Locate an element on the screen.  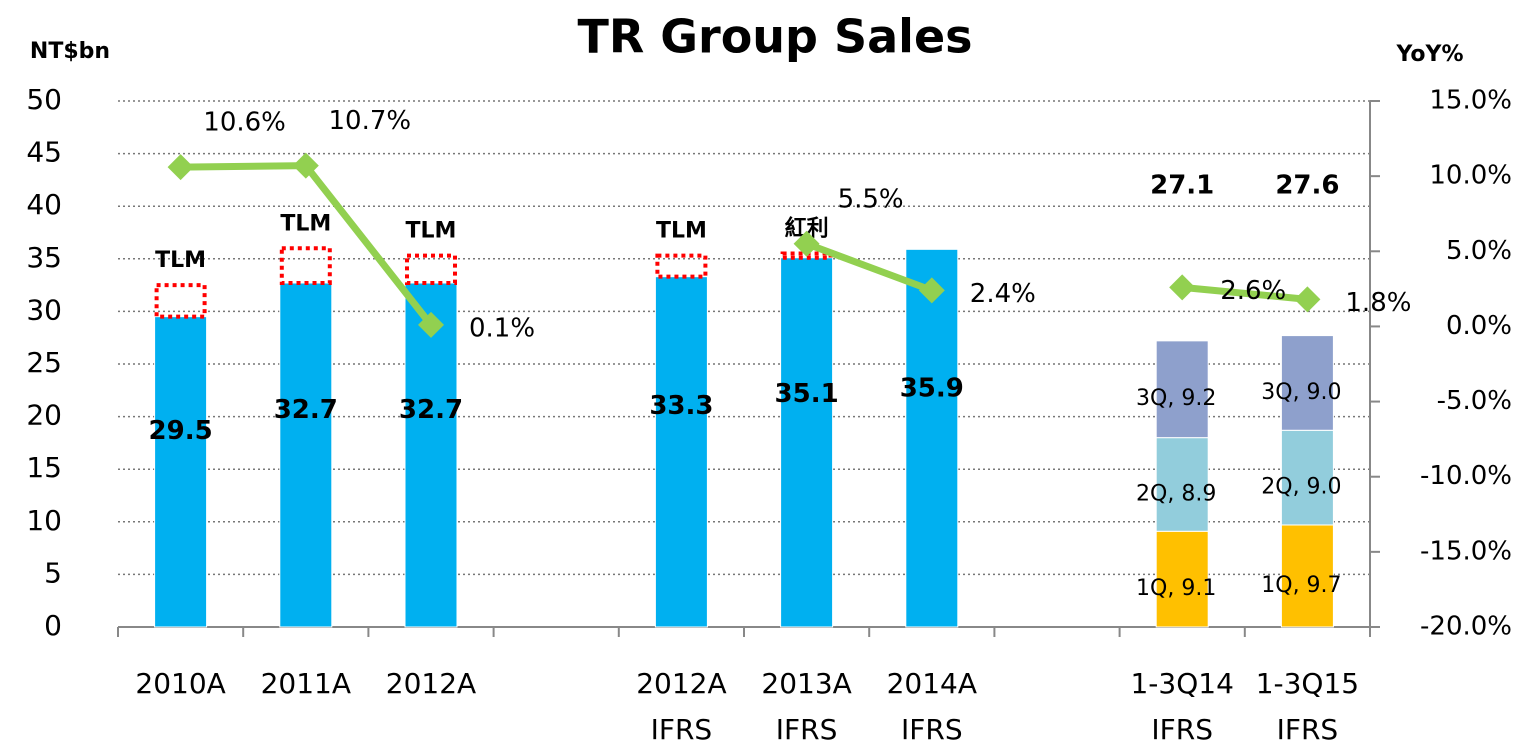
y-tick-label: 45 is located at coordinates (44, 152).